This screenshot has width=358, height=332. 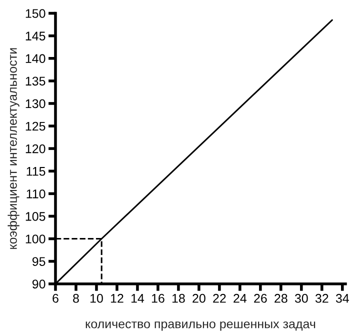 I want to click on x-tick-label: 24, so click(x=240, y=298).